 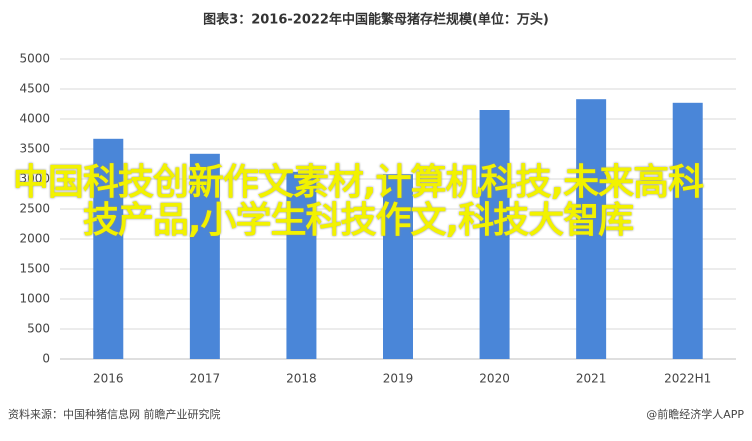 I want to click on x-tick-label: 2022H1, so click(x=687, y=379).